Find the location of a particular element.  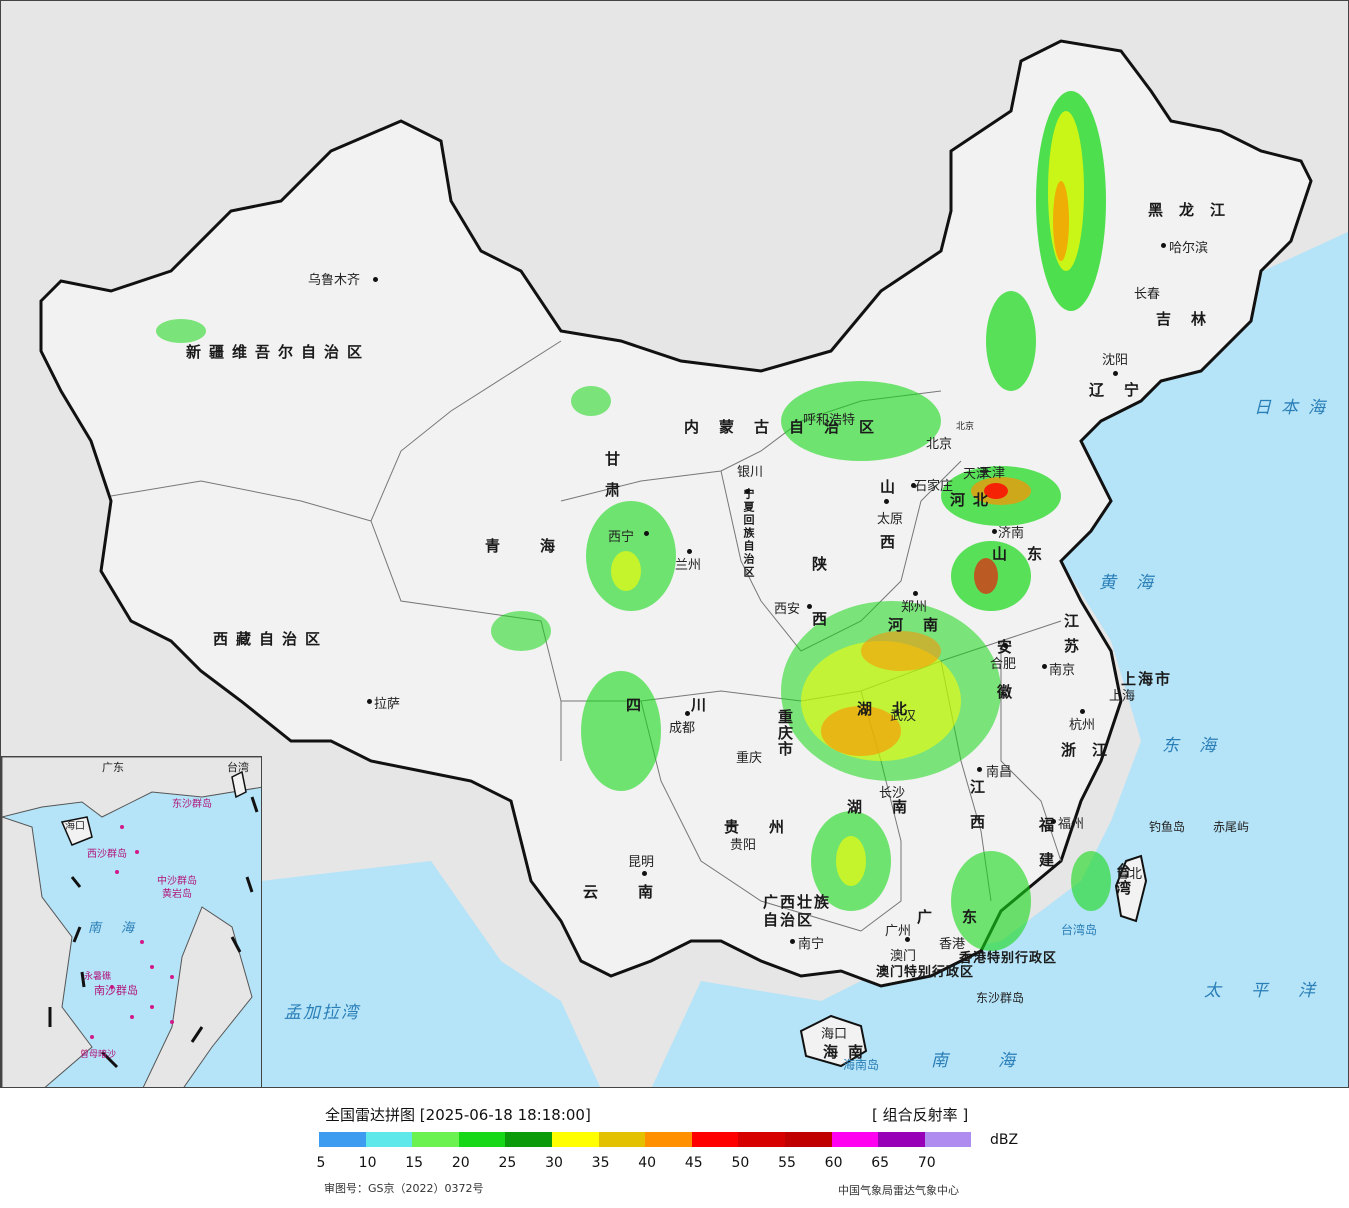

city-nanjing: 南京 is located at coordinates (1062, 670).